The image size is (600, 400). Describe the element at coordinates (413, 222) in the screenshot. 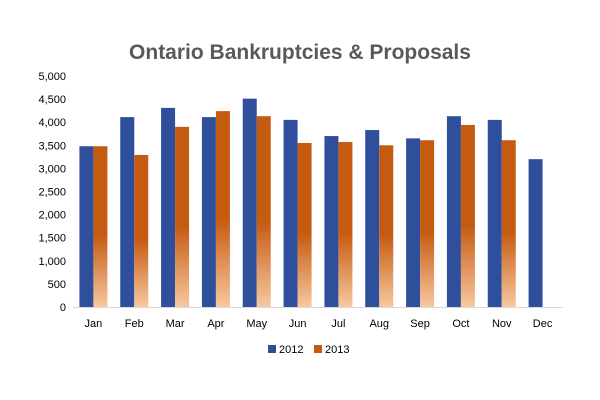

I see `bar-2012-Sep` at that location.